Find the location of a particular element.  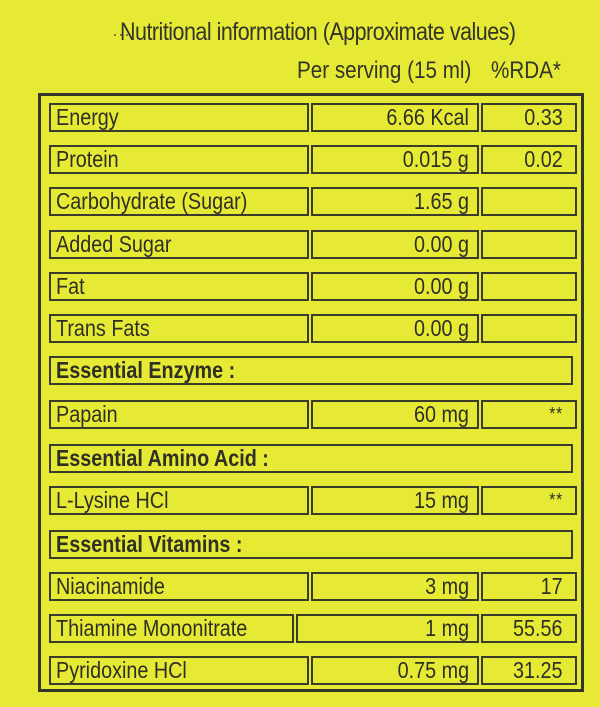

nutrient-row: Protein 0.015 g 0.02 is located at coordinates (311, 159).